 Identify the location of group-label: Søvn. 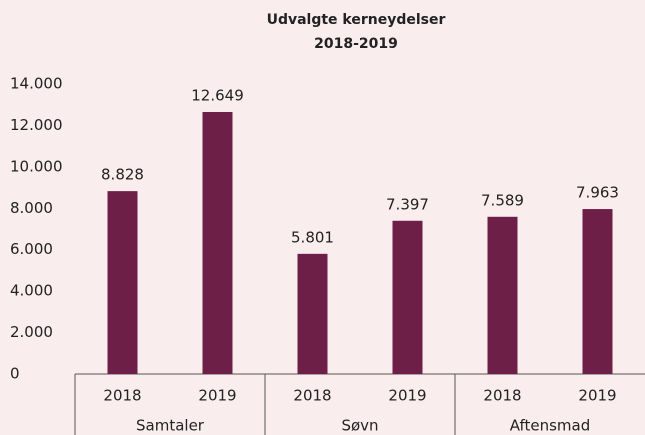
(359, 426).